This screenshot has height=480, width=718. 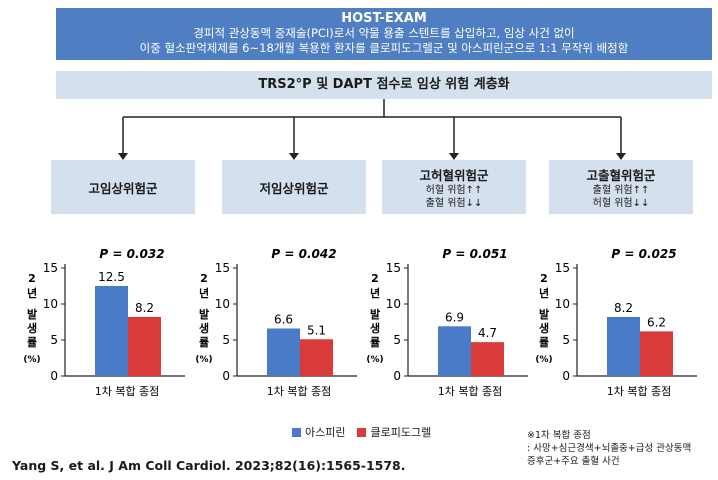 I want to click on chart-3-x-category-label: 1차 복합 종점, so click(x=470, y=391).